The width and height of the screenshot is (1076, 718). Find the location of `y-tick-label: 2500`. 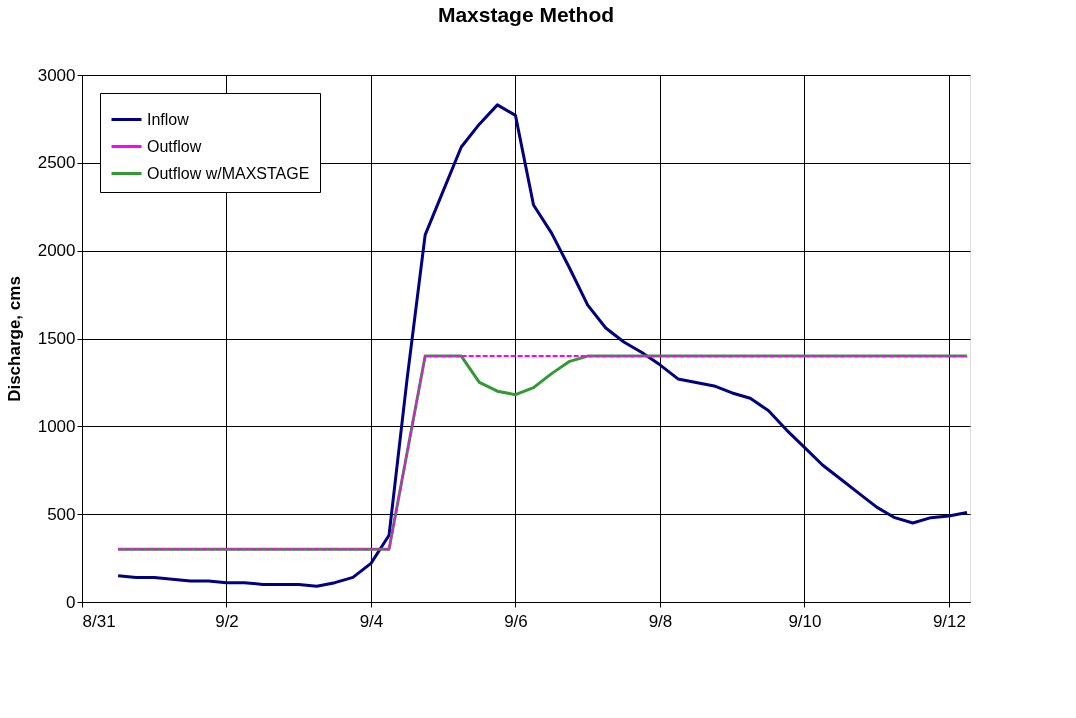

y-tick-label: 2500 is located at coordinates (56, 163).